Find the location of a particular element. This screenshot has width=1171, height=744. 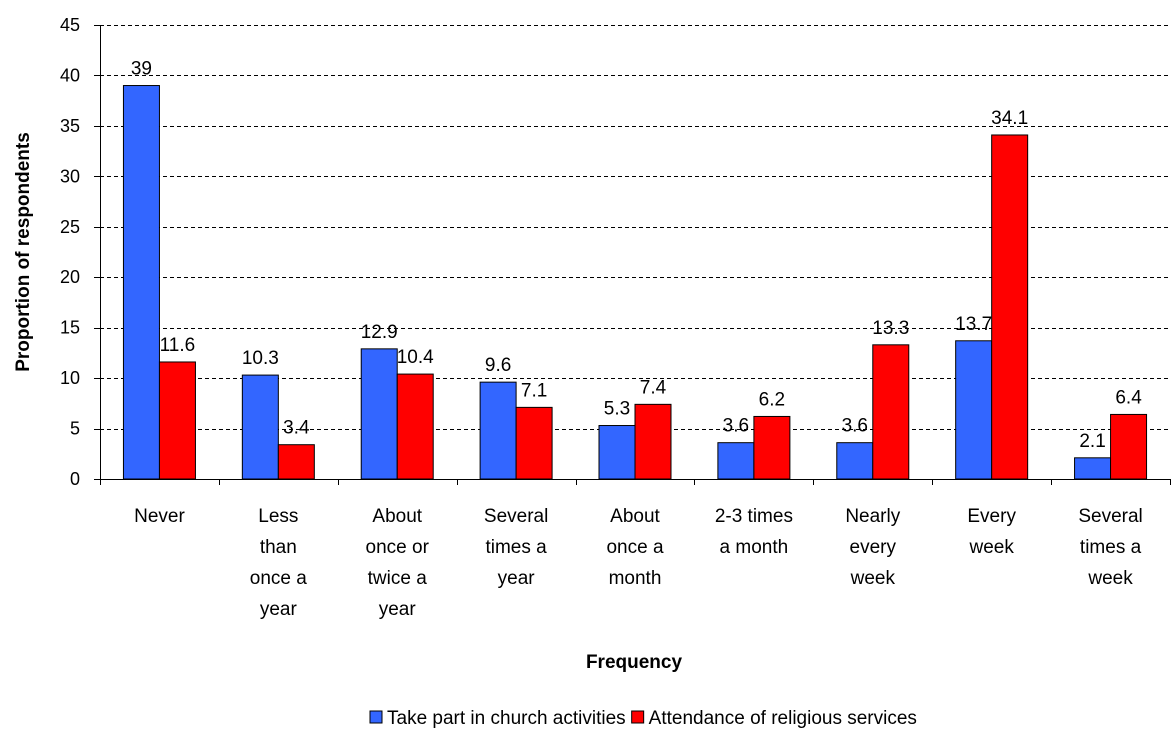

data-label: 39 is located at coordinates (141, 69).